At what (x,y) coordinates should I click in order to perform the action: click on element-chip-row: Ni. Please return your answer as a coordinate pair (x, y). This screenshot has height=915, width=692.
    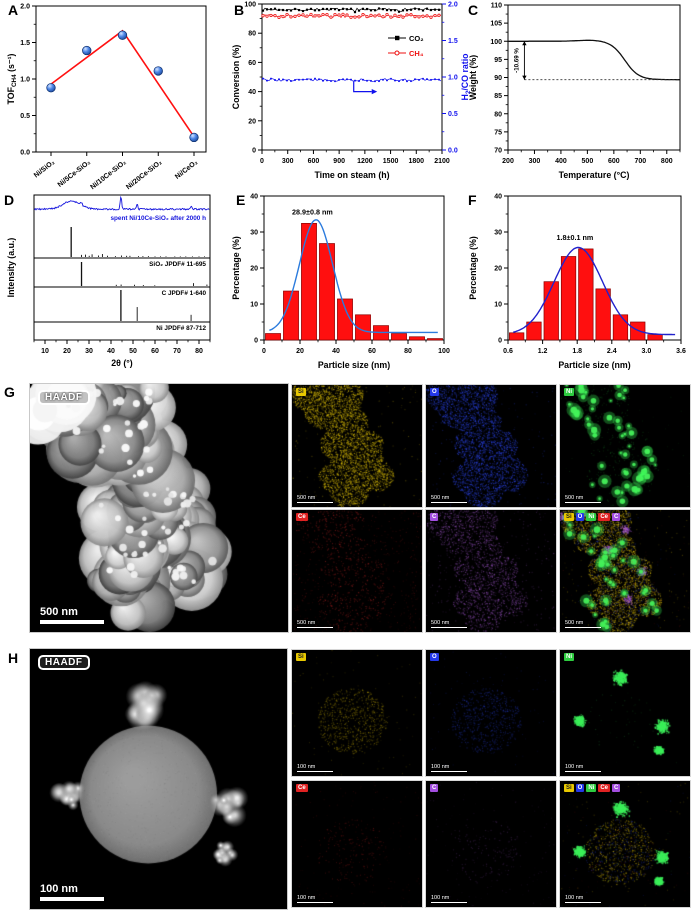
    Looking at the image, I should click on (569, 657).